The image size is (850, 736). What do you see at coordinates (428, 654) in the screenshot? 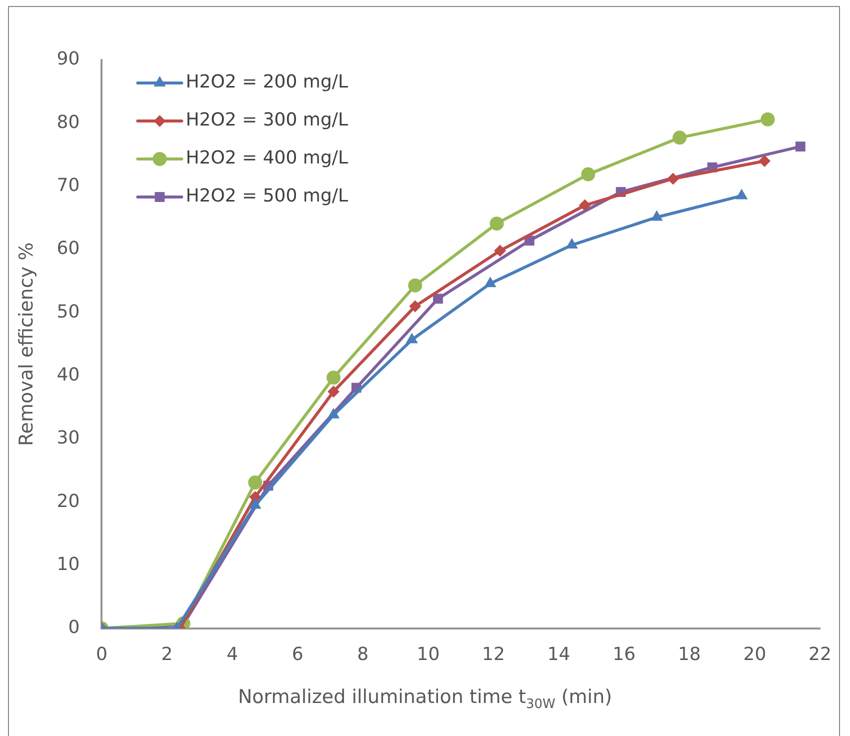
I see `x-tick-label: 10` at bounding box center [428, 654].